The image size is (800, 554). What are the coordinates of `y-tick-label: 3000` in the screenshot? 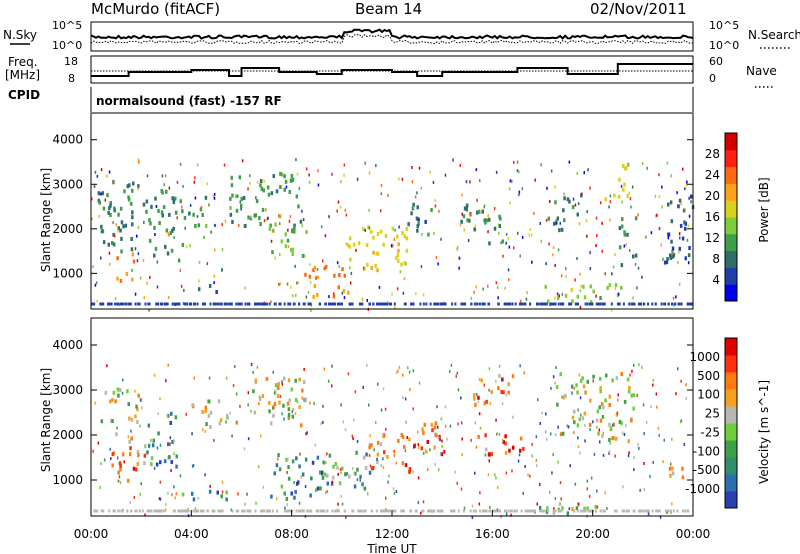 It's located at (67, 184).